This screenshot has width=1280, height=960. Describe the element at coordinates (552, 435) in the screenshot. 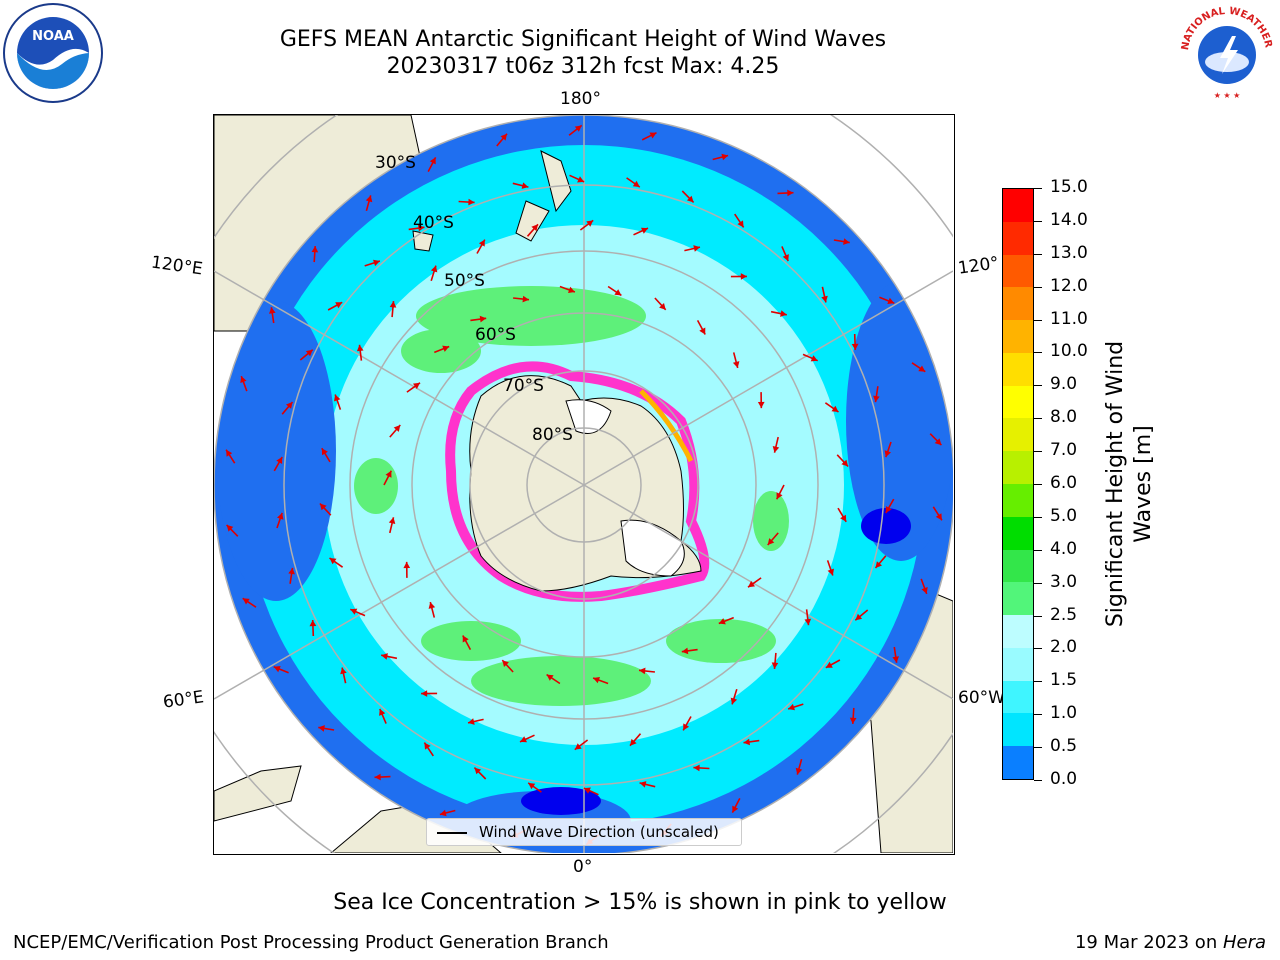

I see `lat-label-80s: 80°S` at that location.